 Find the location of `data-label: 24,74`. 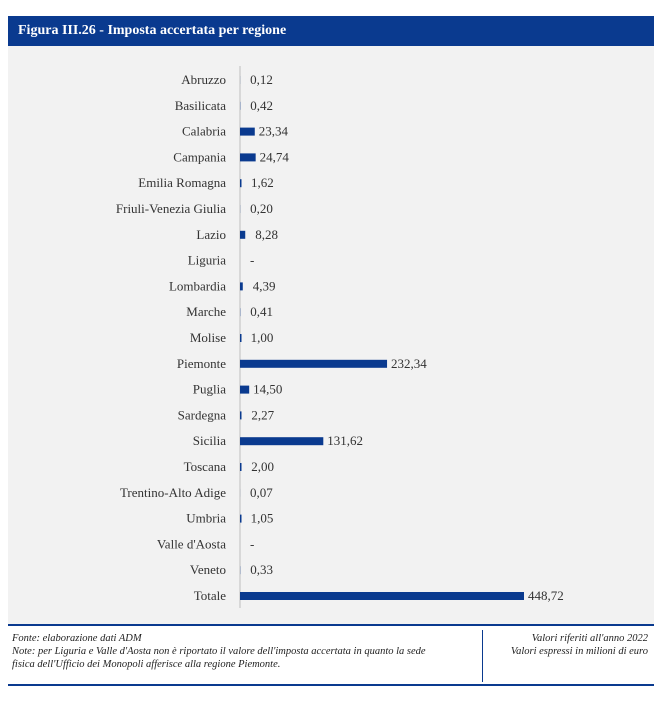

data-label: 24,74 is located at coordinates (275, 156).